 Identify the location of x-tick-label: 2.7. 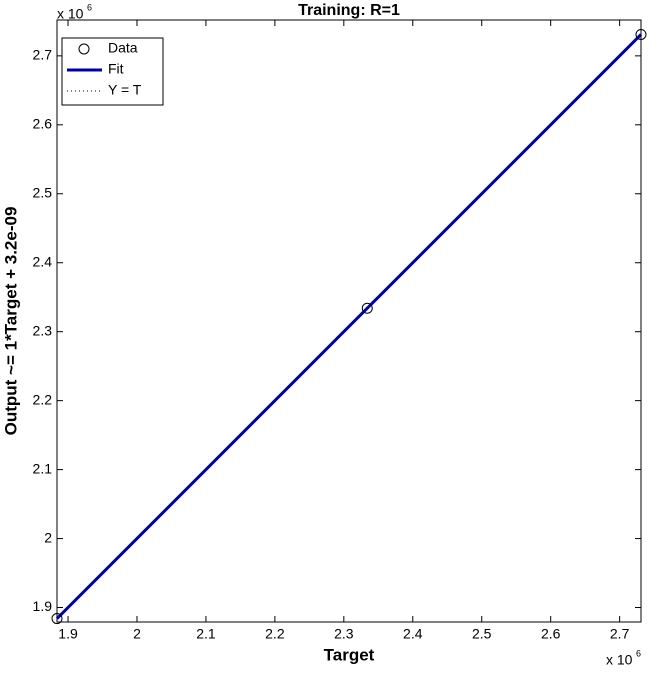
(620, 634).